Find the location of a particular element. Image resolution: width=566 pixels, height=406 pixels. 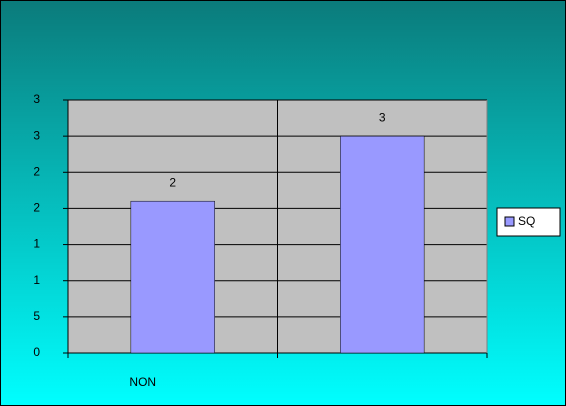

legend-label: SQ is located at coordinates (526, 221).